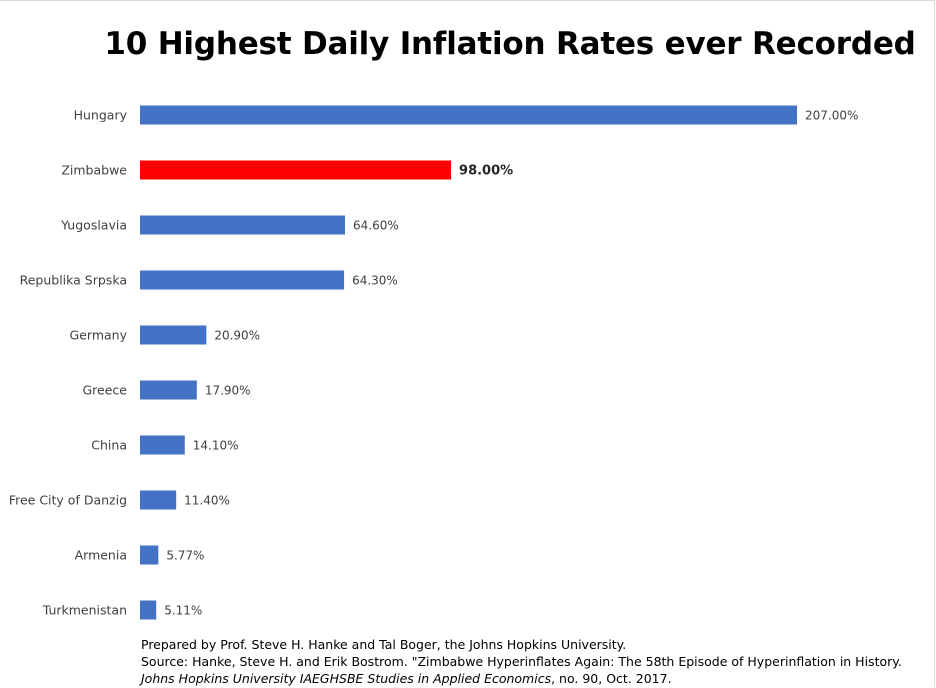 This screenshot has height=688, width=936. What do you see at coordinates (162, 445) in the screenshot?
I see `bar-china` at bounding box center [162, 445].